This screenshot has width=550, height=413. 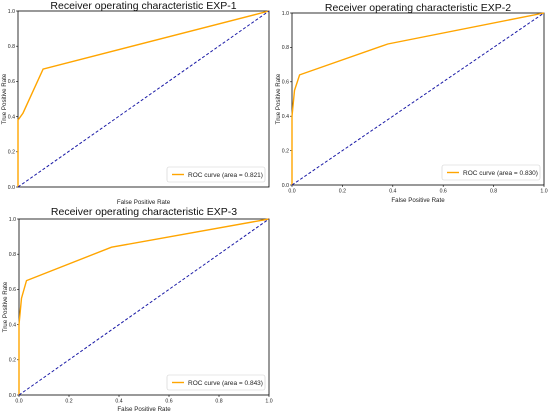 What do you see at coordinates (418, 8) in the screenshot?
I see `chart-title: Receiver operating characteristic EXP-2` at bounding box center [418, 8].